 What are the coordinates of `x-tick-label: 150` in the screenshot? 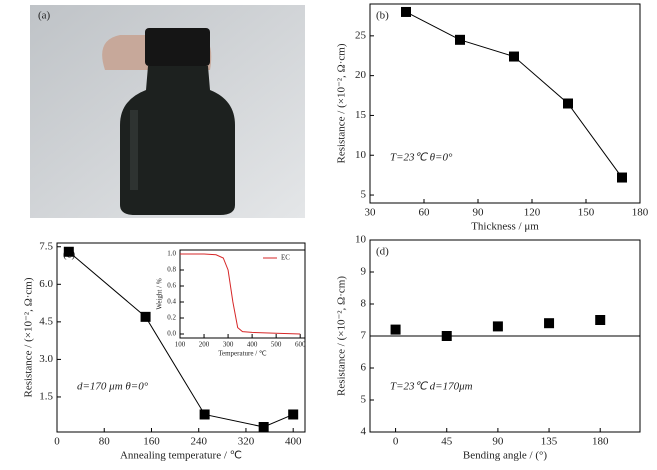 It's located at (586, 213).